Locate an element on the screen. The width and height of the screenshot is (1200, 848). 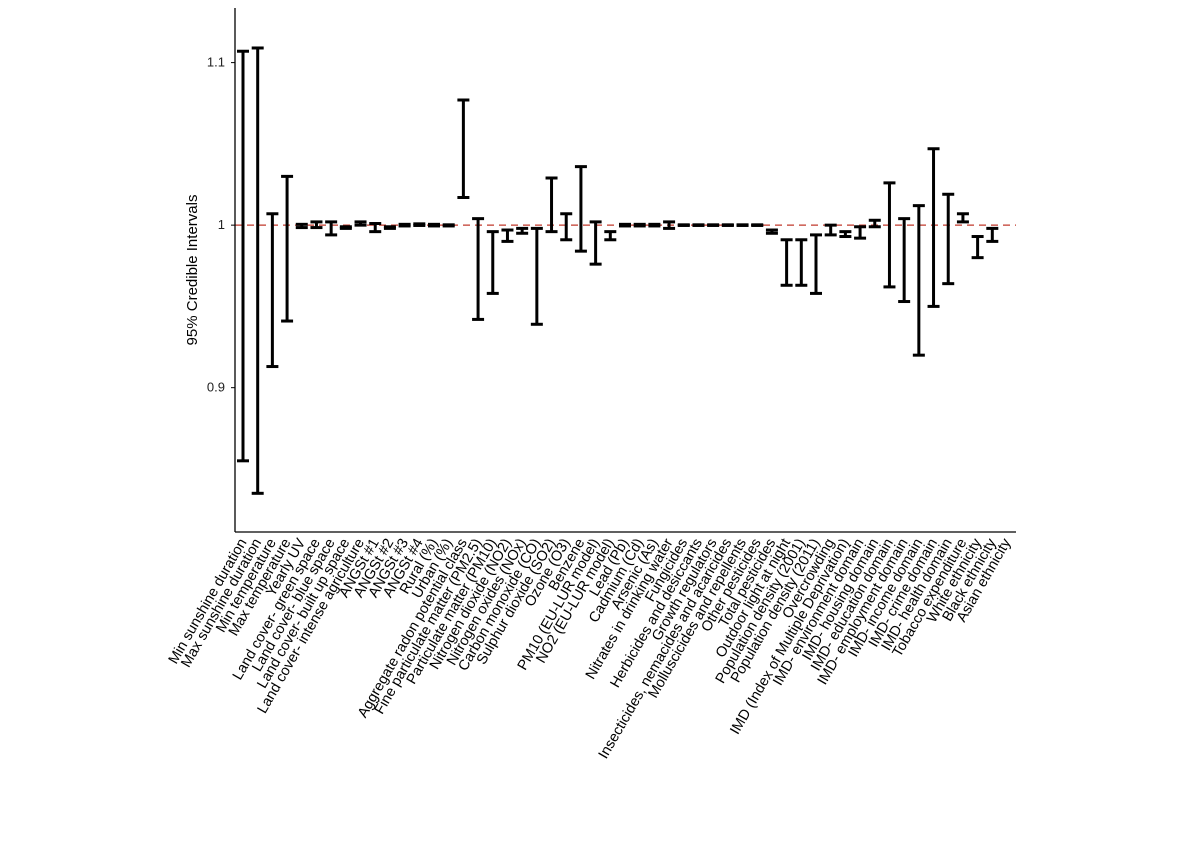
y-tick-label: 1 is located at coordinates (221, 224).